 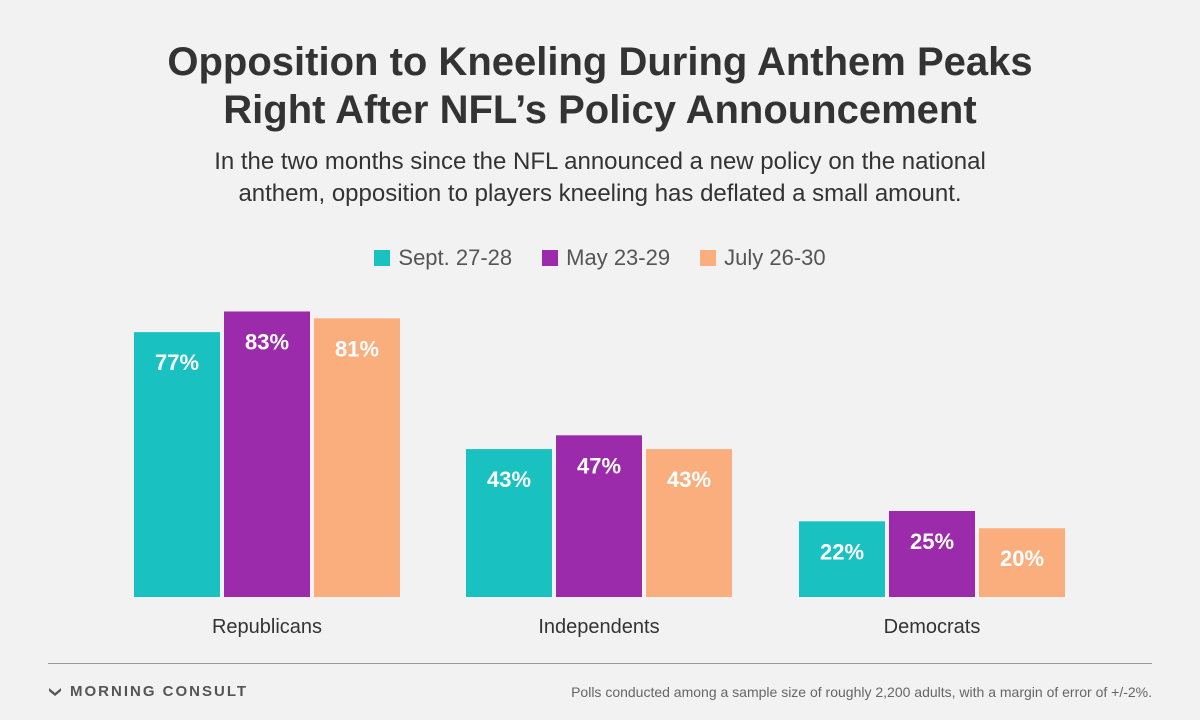 I want to click on chart-title-line-2: Right After NFL’s Policy Announcement, so click(x=600, y=110).